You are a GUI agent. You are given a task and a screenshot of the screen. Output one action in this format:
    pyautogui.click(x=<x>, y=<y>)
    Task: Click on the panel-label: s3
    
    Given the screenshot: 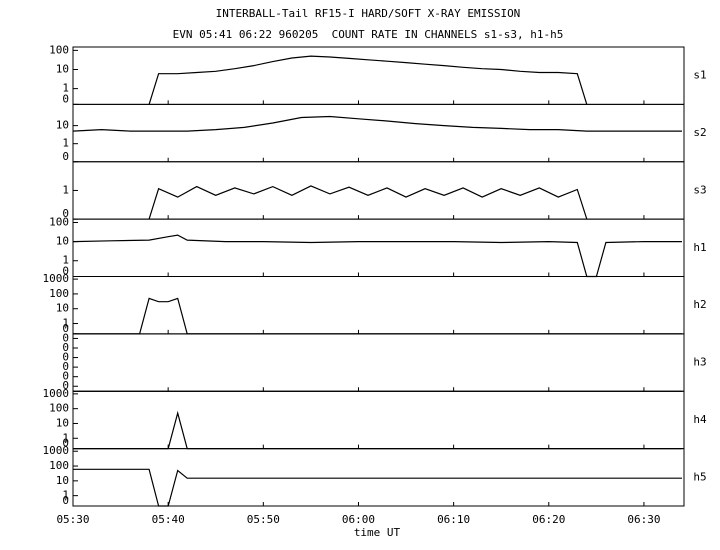 What is the action you would take?
    pyautogui.click(x=699, y=189)
    